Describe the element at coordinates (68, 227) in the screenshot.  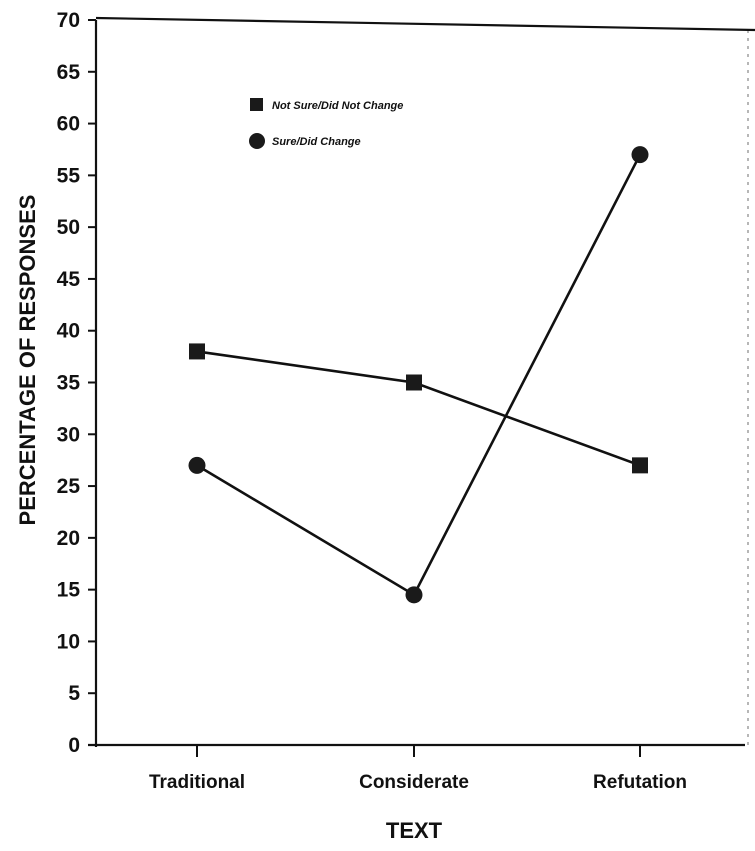
I see `y-tick-label: 50` at that location.